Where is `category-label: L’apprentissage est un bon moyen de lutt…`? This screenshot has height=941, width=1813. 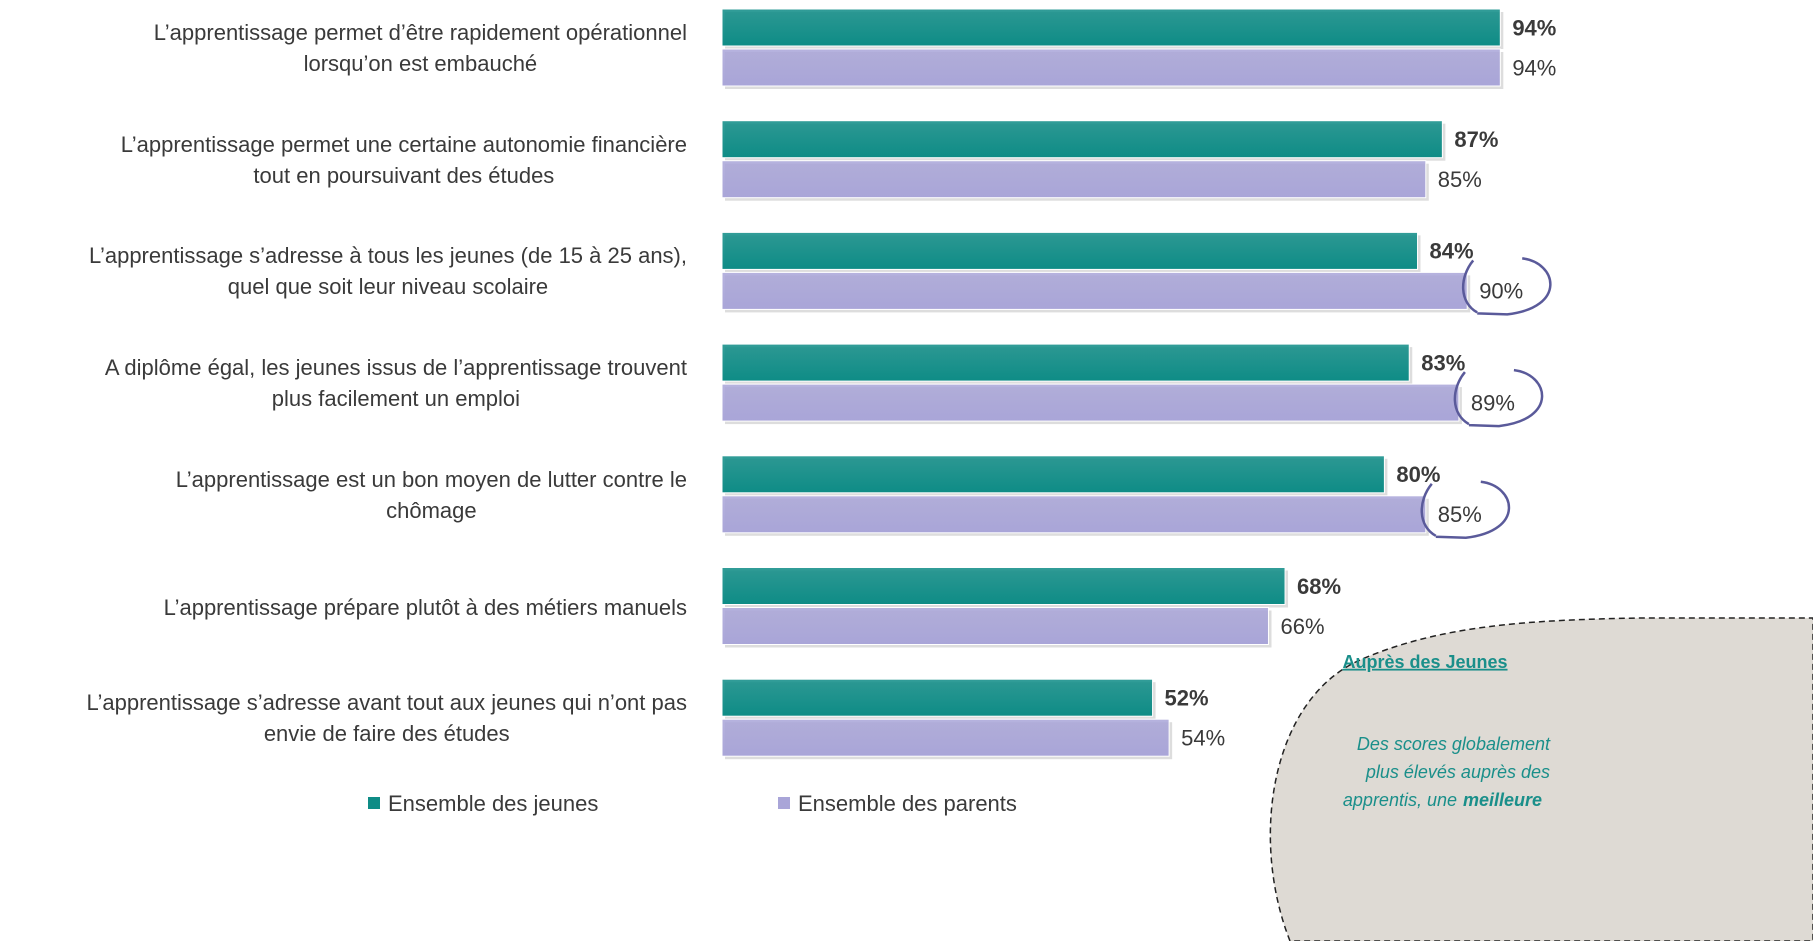
category-label: L’apprentissage est un bon moyen de lutt… is located at coordinates (343, 495).